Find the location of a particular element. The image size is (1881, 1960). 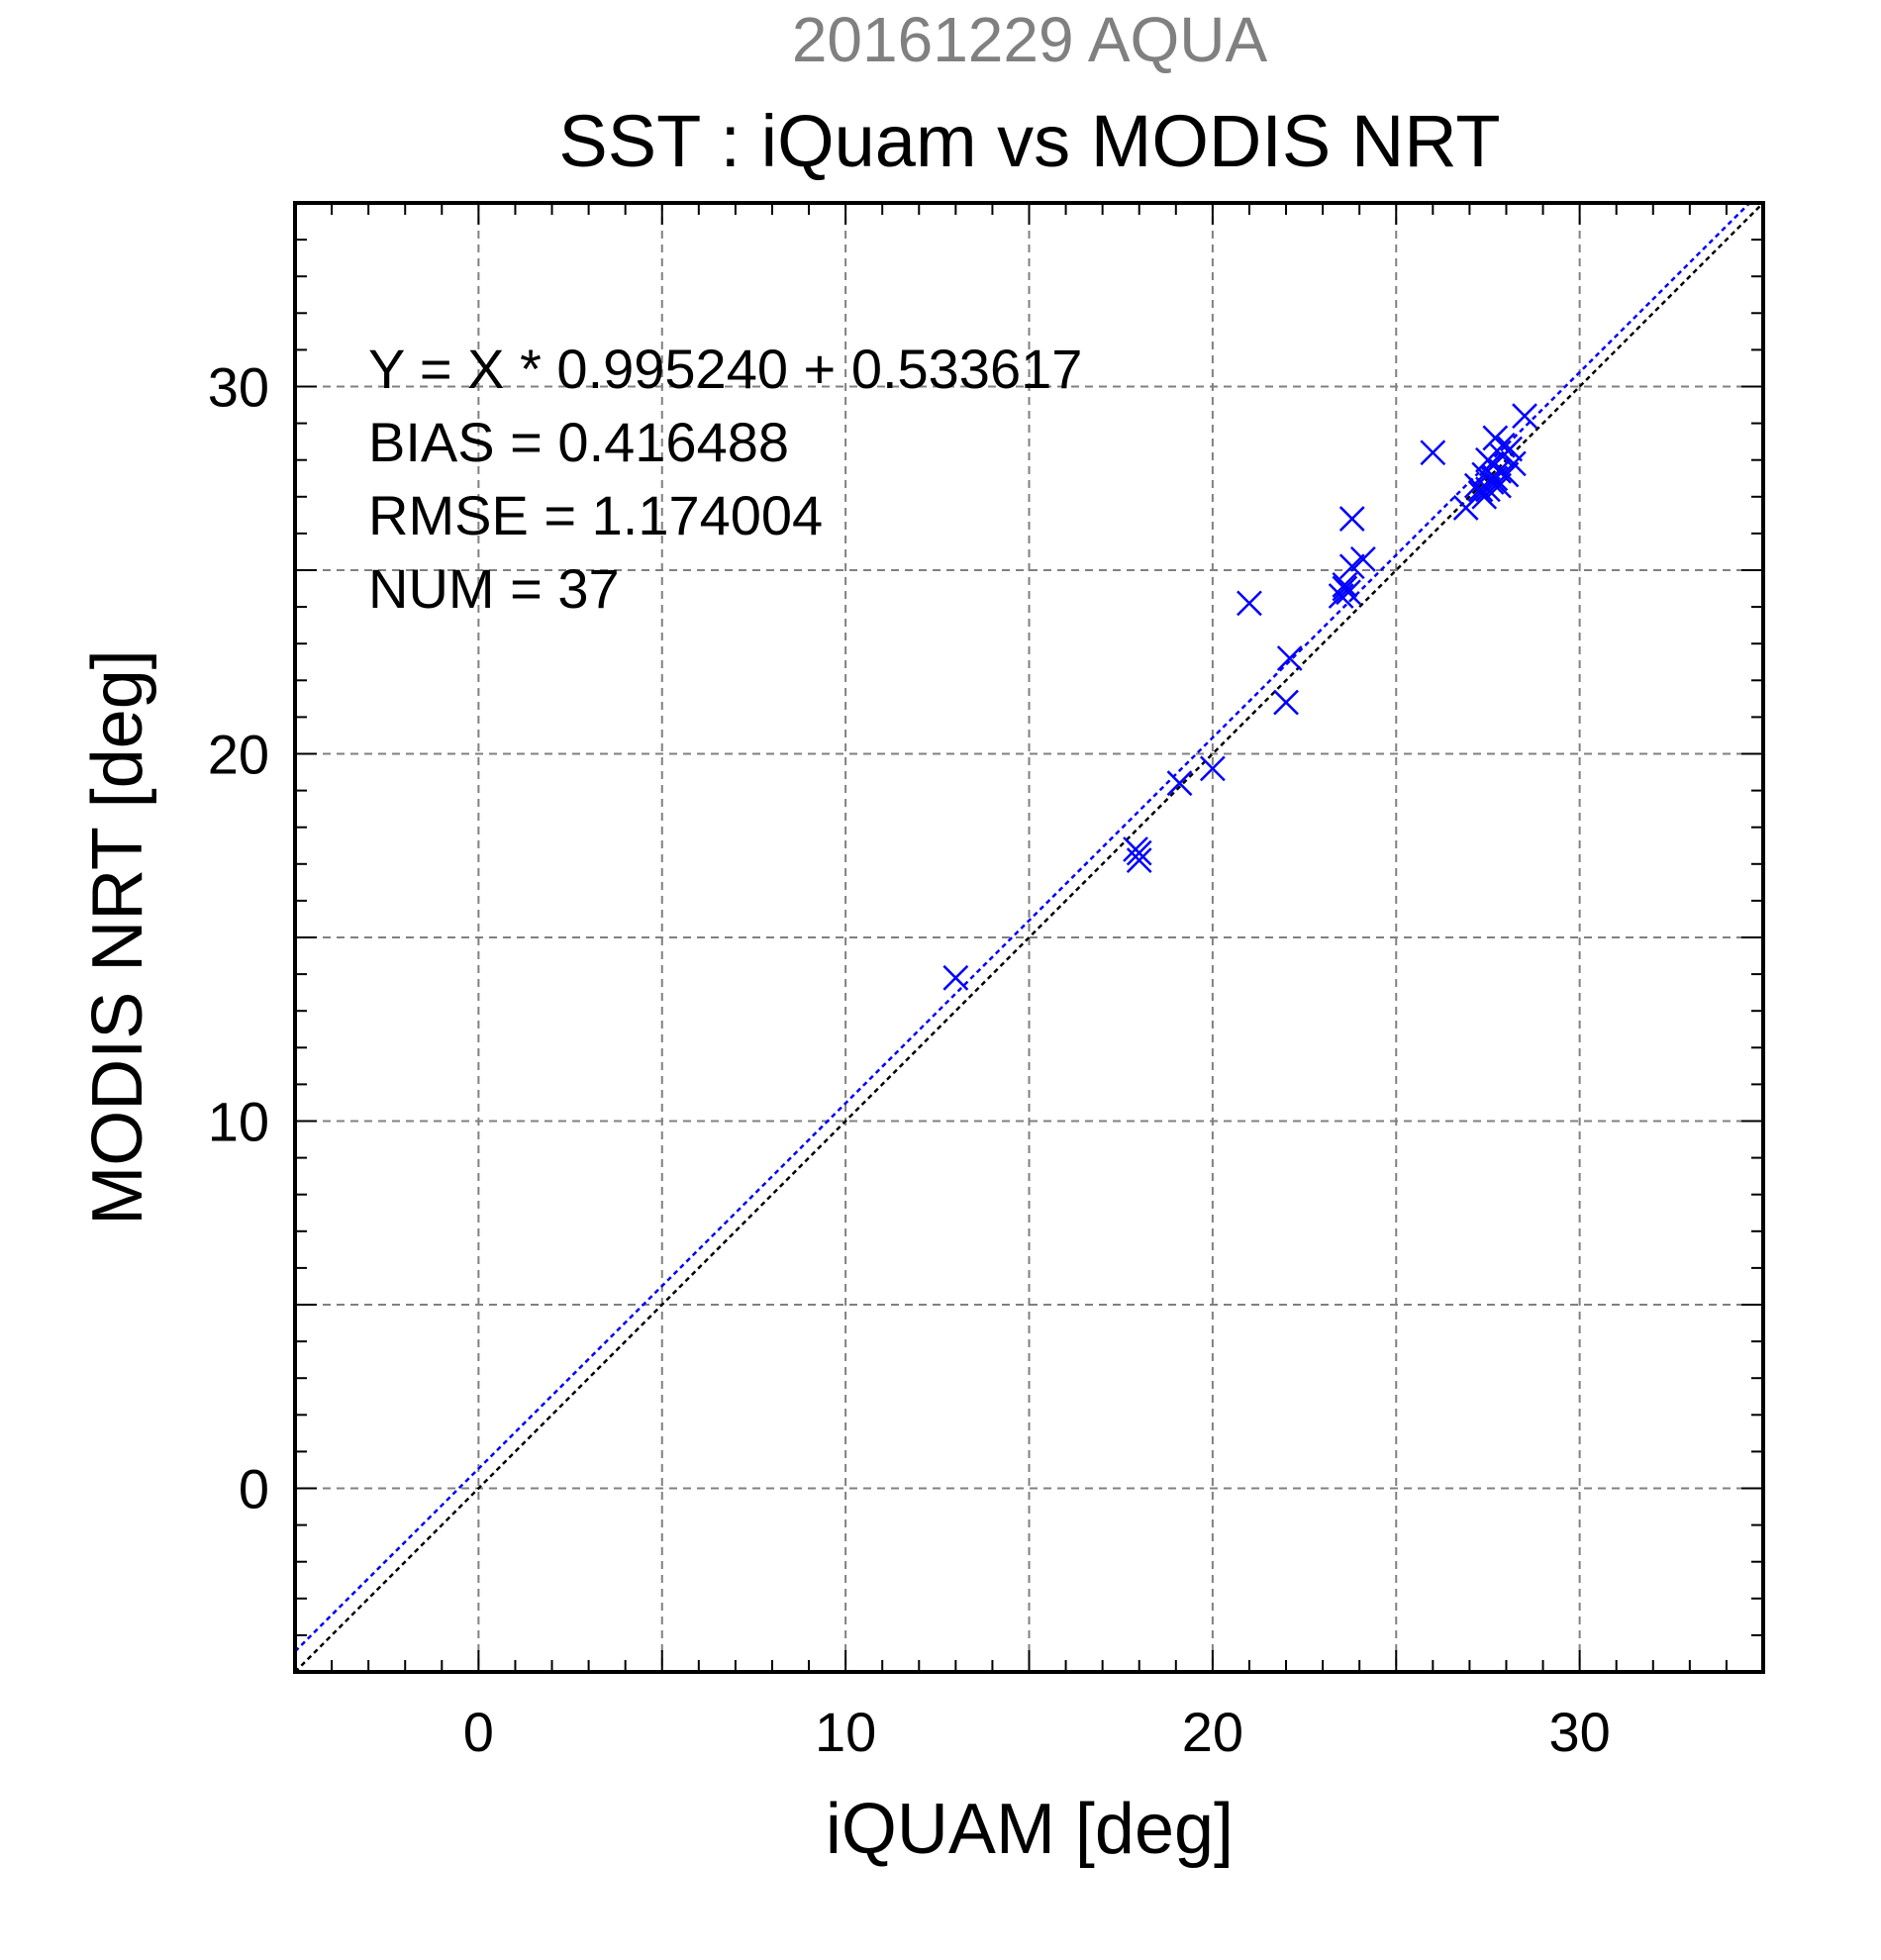

data-points is located at coordinates (1239, 697).